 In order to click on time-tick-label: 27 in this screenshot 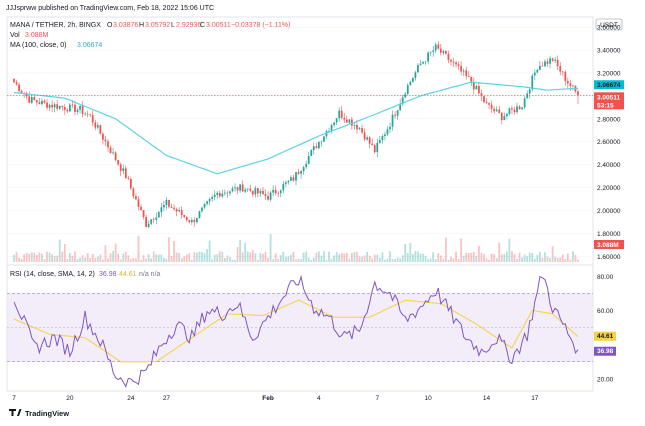, I will do `click(167, 398)`.